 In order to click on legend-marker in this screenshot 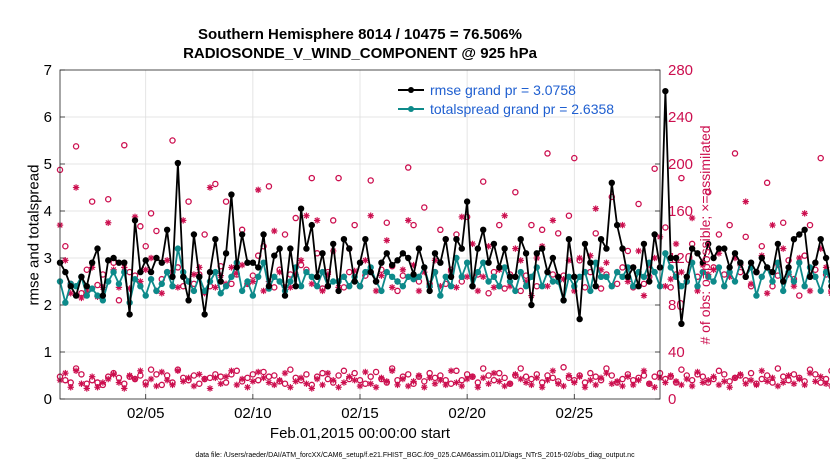, I will do `click(411, 90)`.